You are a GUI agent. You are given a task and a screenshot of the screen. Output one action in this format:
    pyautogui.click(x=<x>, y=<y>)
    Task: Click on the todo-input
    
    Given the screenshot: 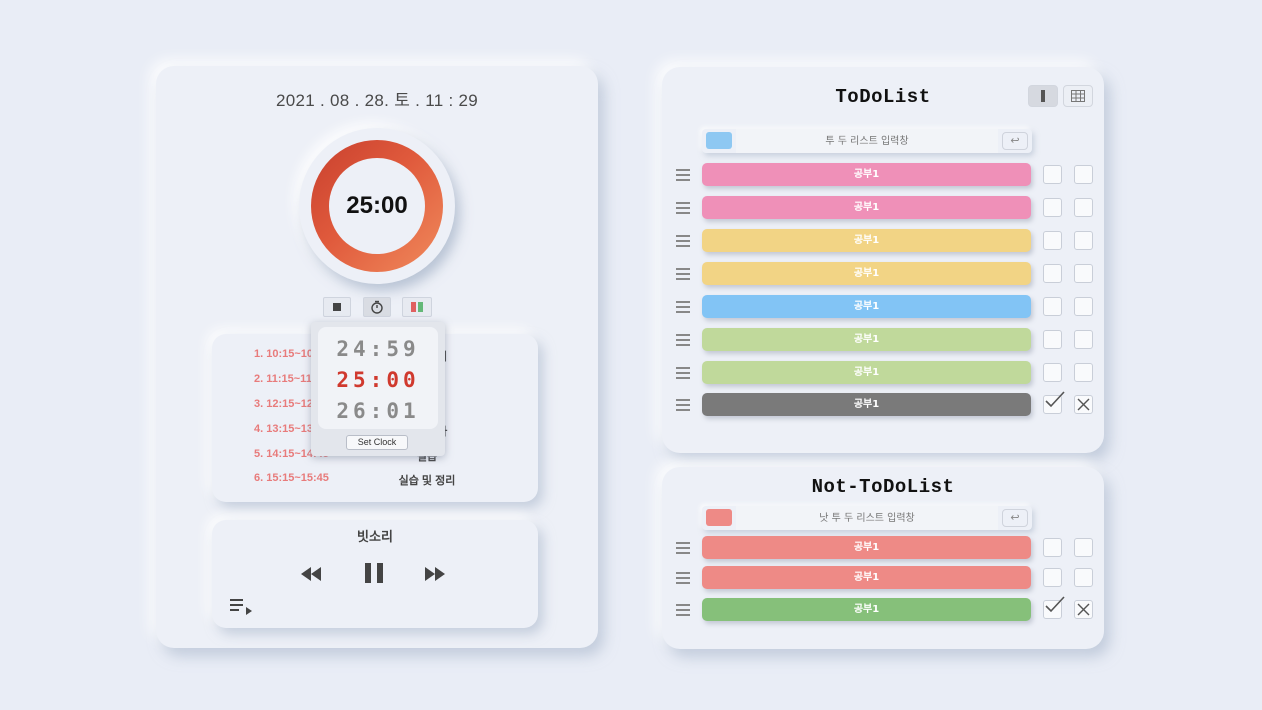 What is the action you would take?
    pyautogui.click(x=867, y=141)
    